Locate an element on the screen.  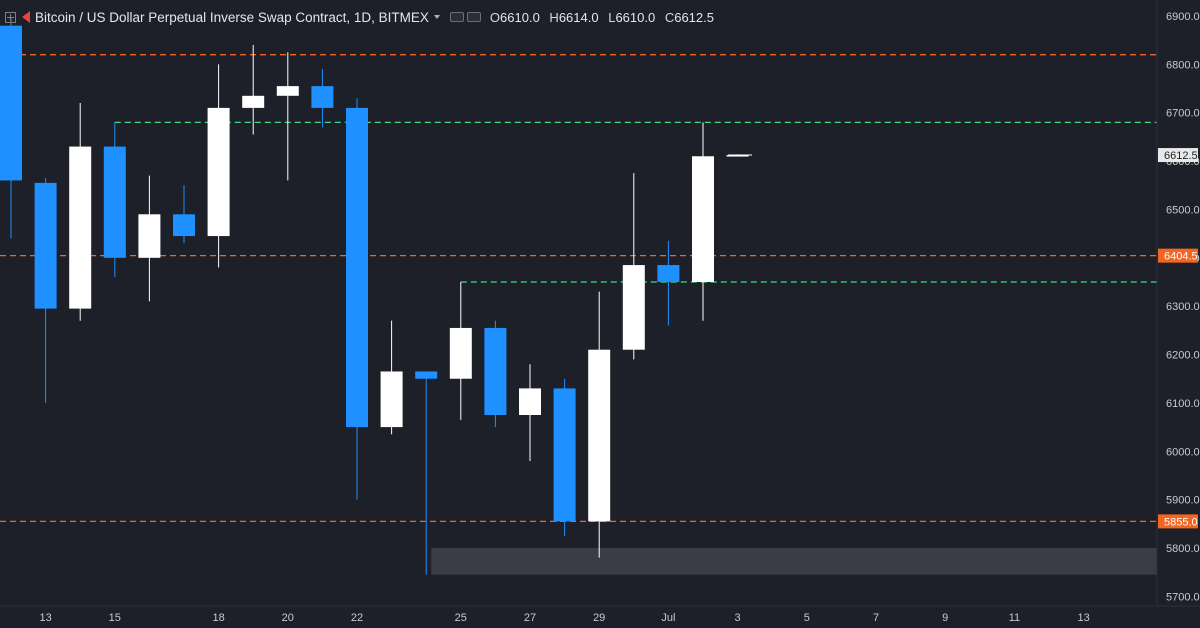
expand-icon is located at coordinates (10, 17).